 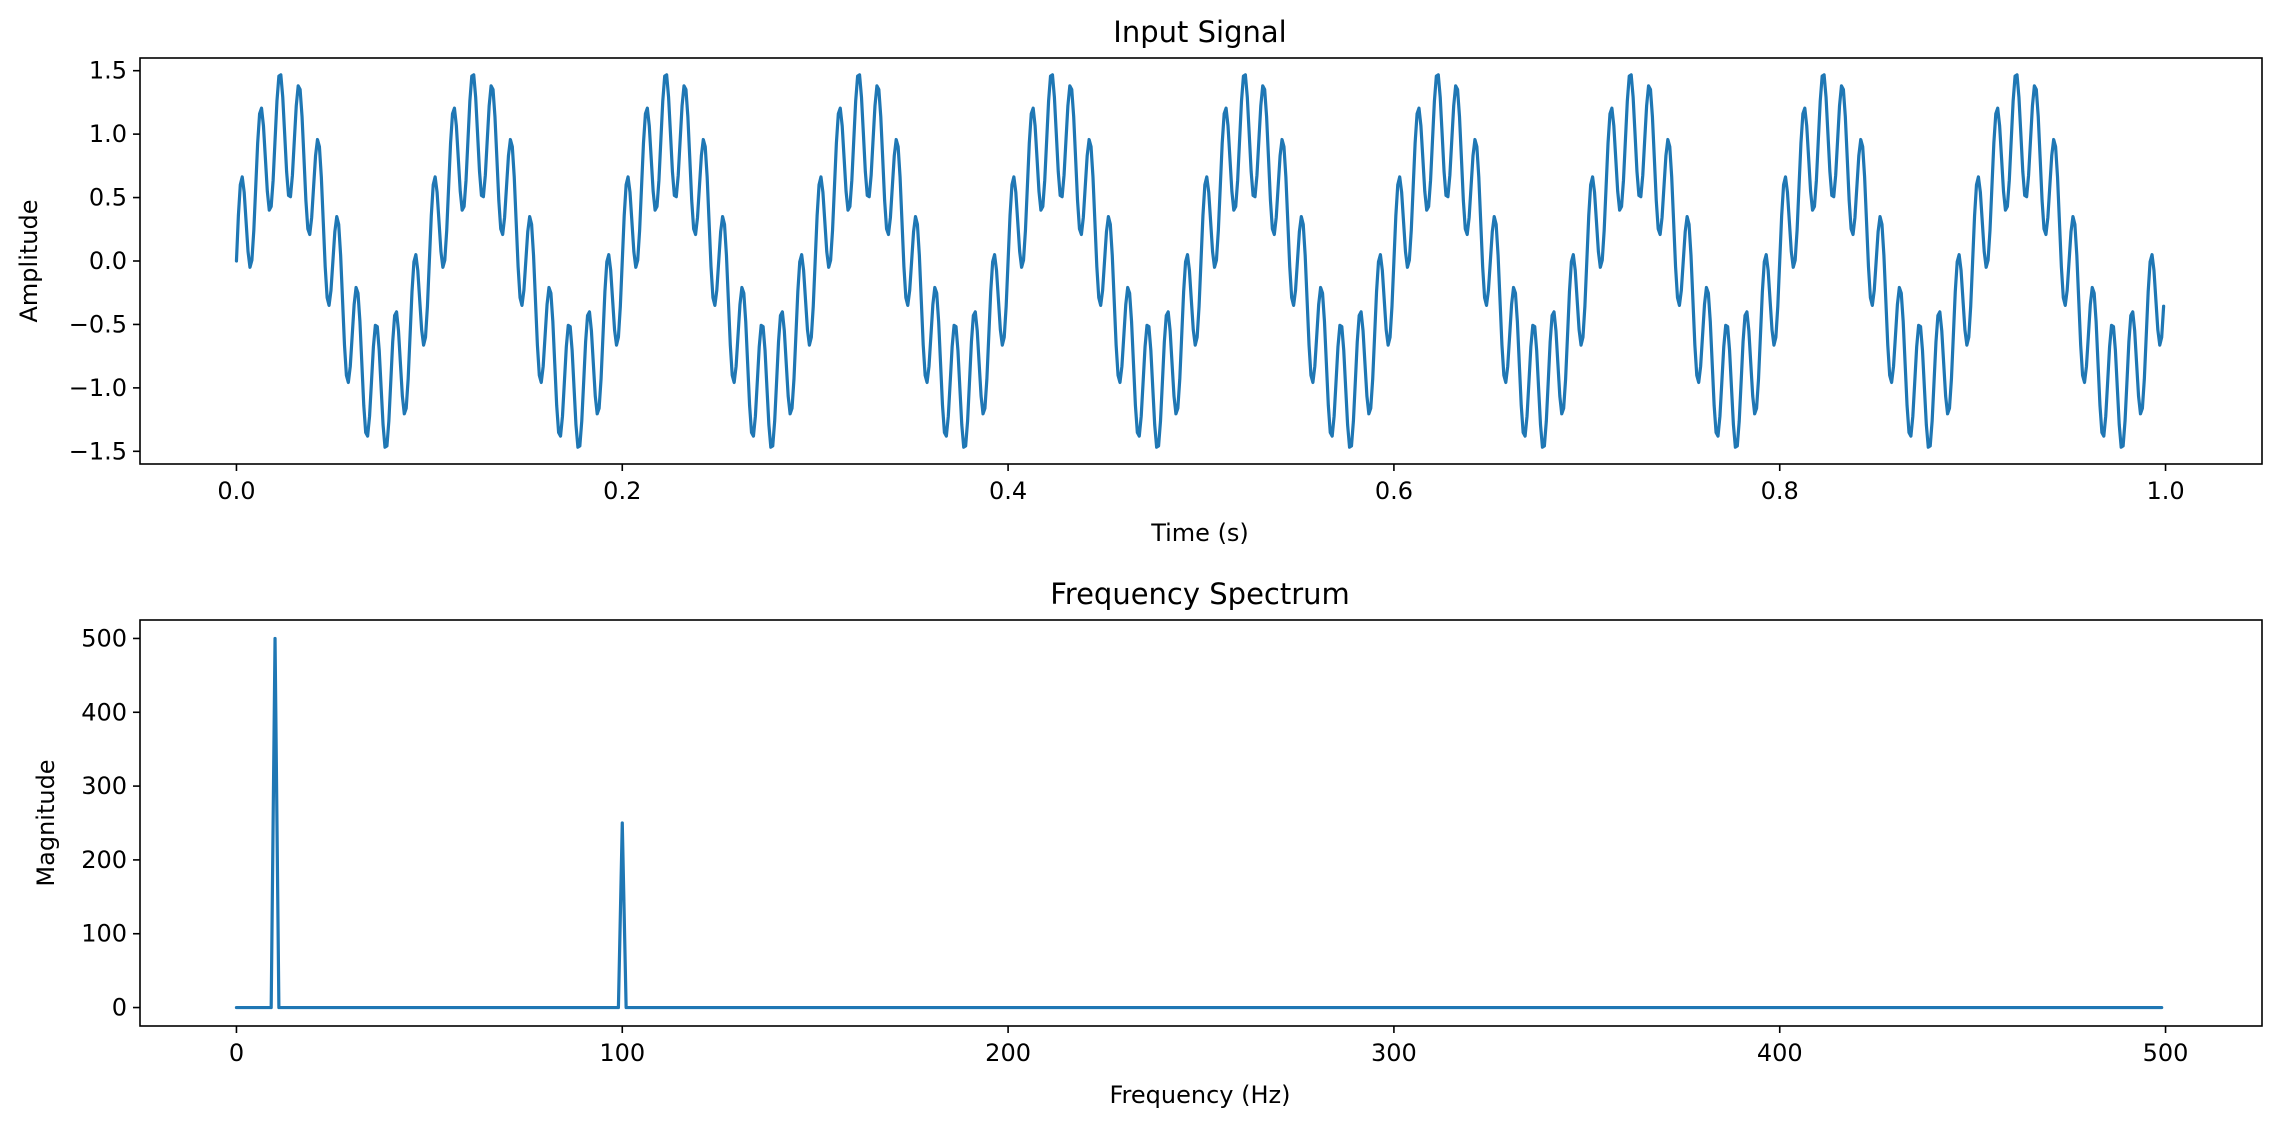 I want to click on y-tick-label: −1.5, so click(x=98, y=451).